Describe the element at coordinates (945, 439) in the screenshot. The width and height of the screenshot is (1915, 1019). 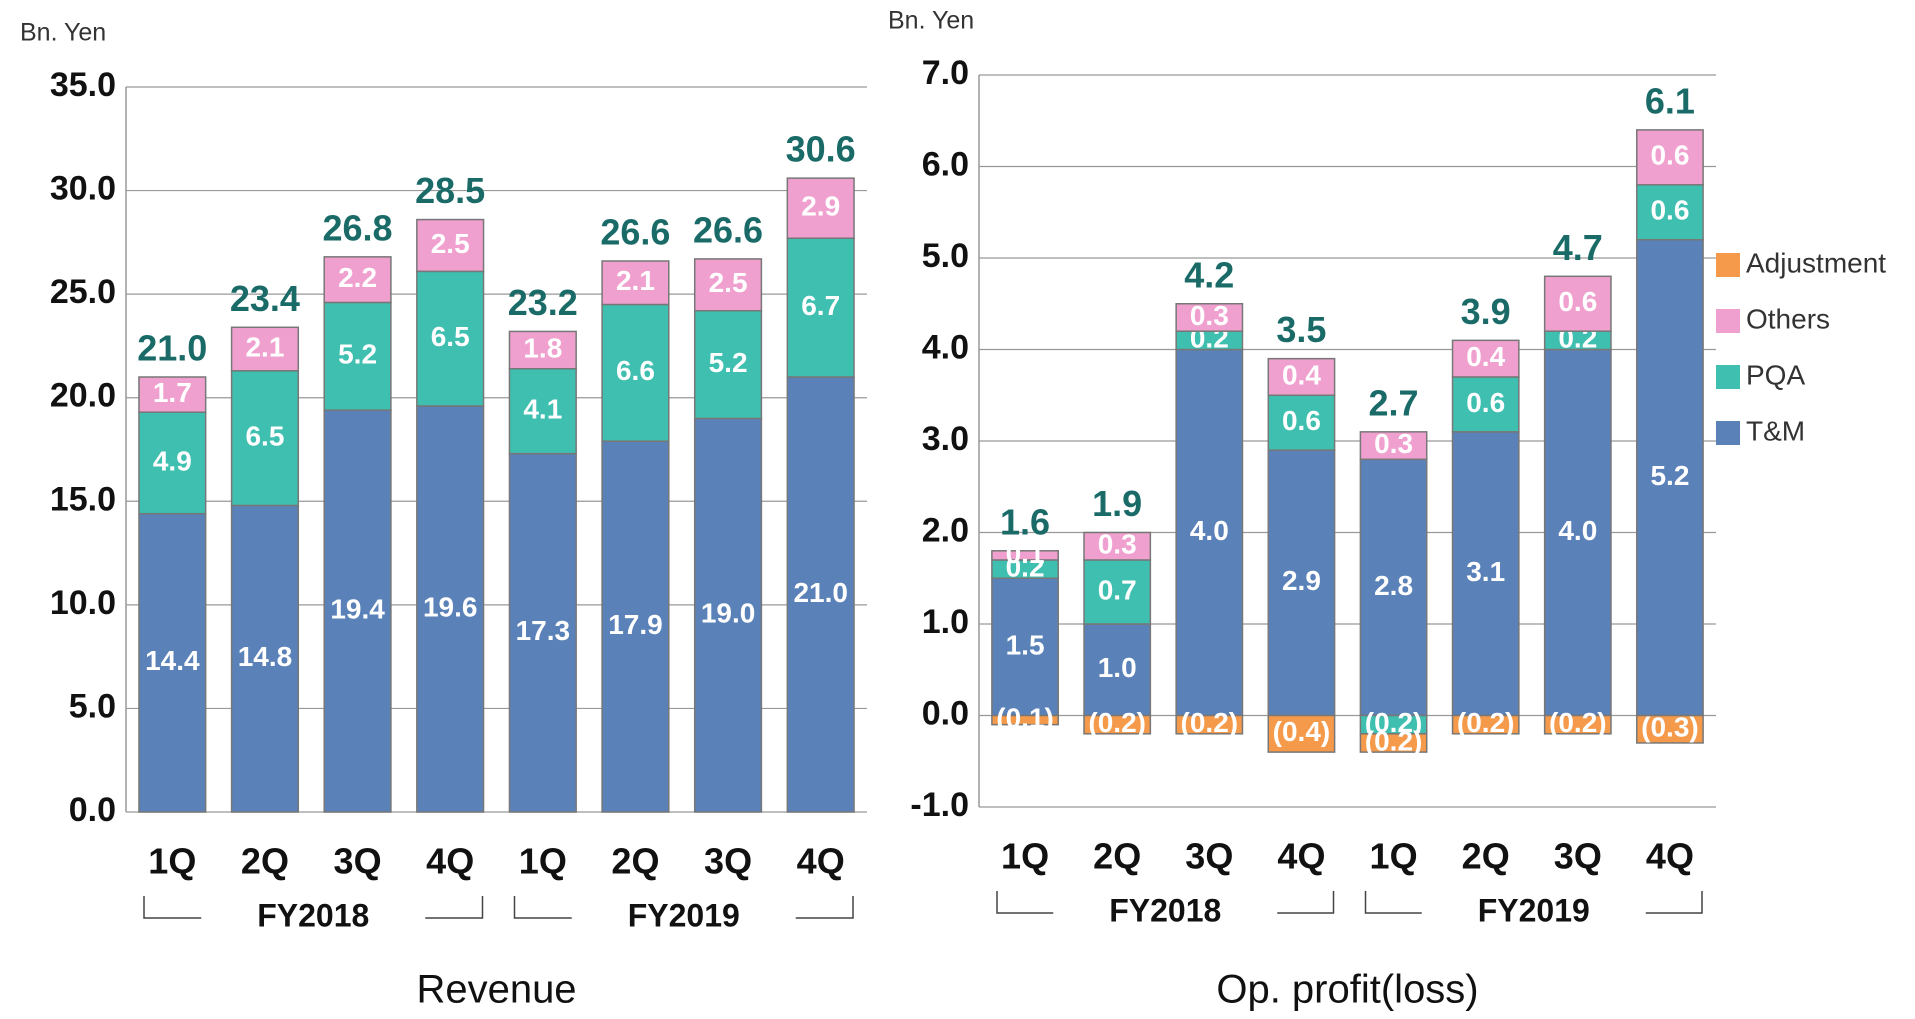
I see `y-tick-label: 3.0` at that location.